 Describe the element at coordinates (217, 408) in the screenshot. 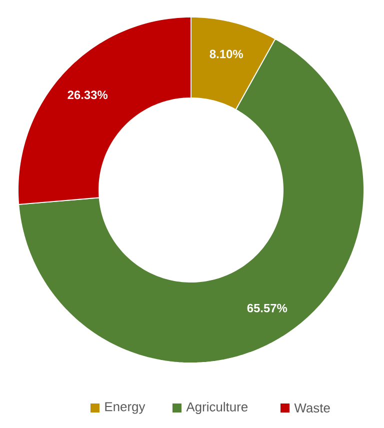

I see `legend-label: Agriculture` at that location.